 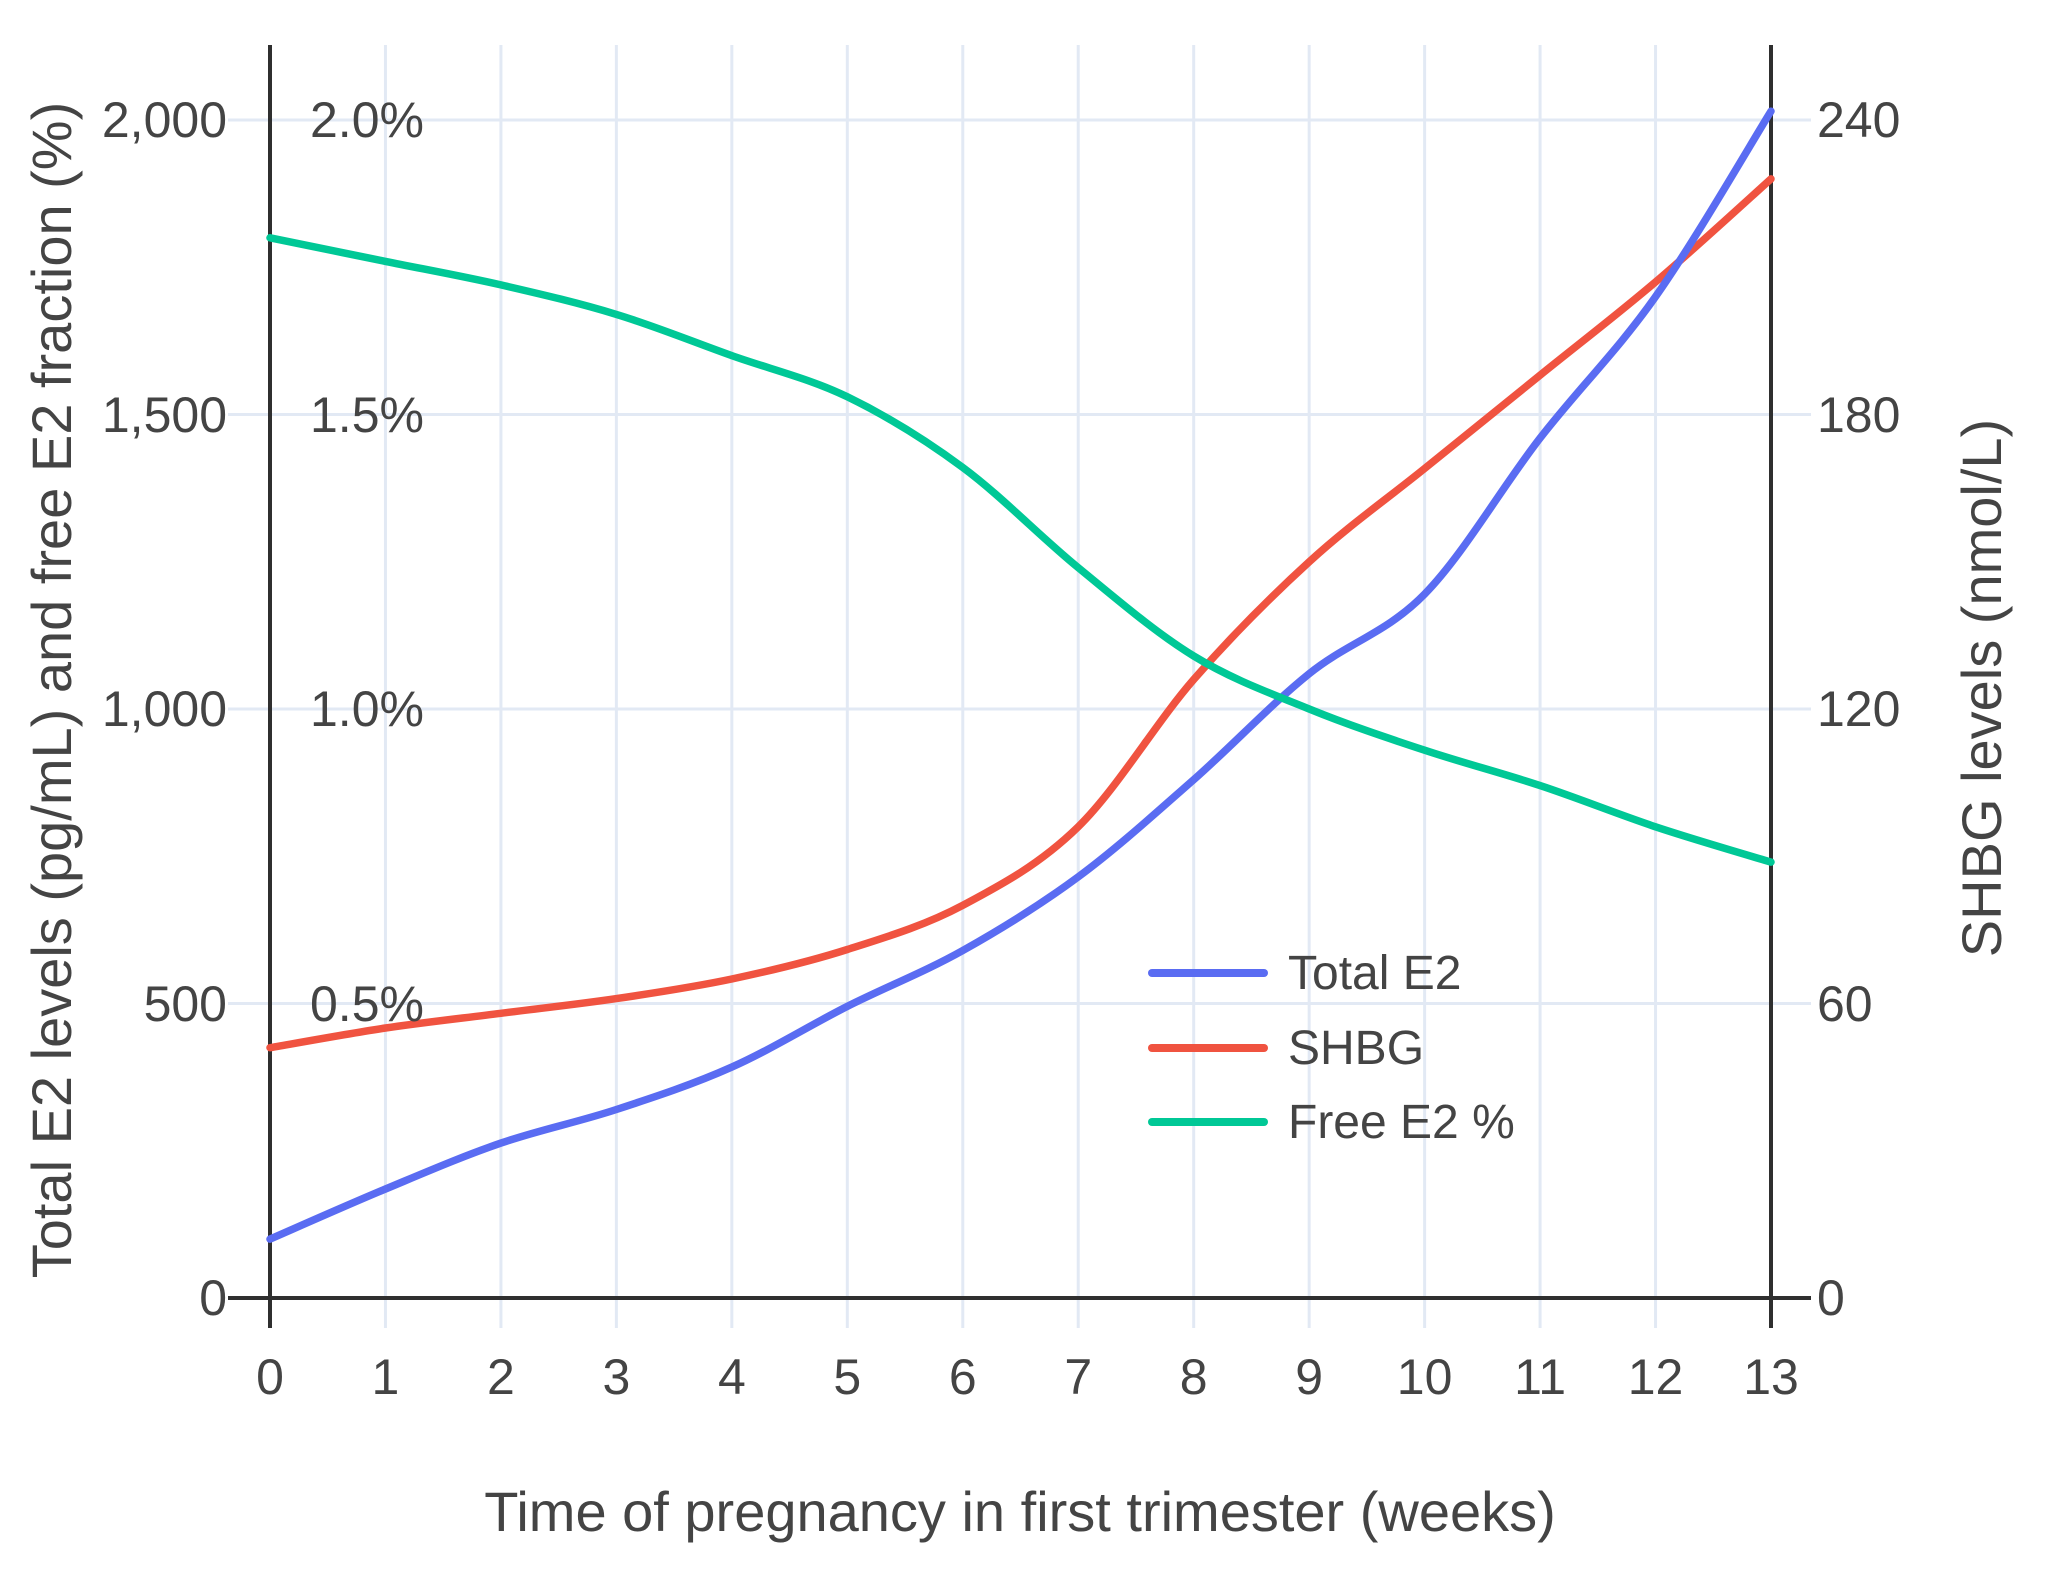 I want to click on legend-item-free-e2: Free E2 %, so click(x=1331, y=1122).